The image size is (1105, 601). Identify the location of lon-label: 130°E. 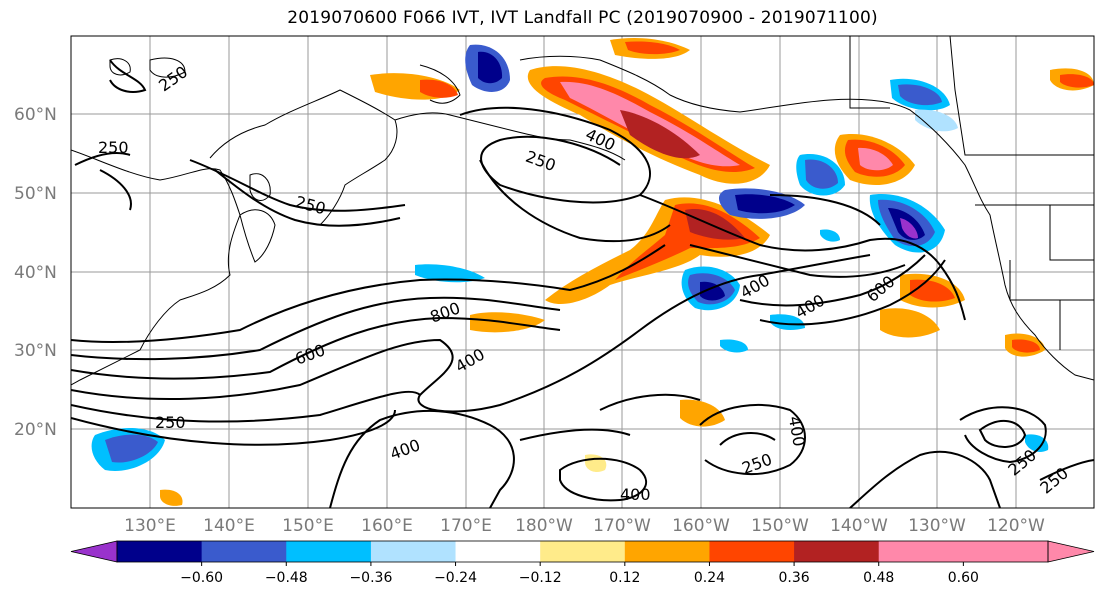
(150, 526).